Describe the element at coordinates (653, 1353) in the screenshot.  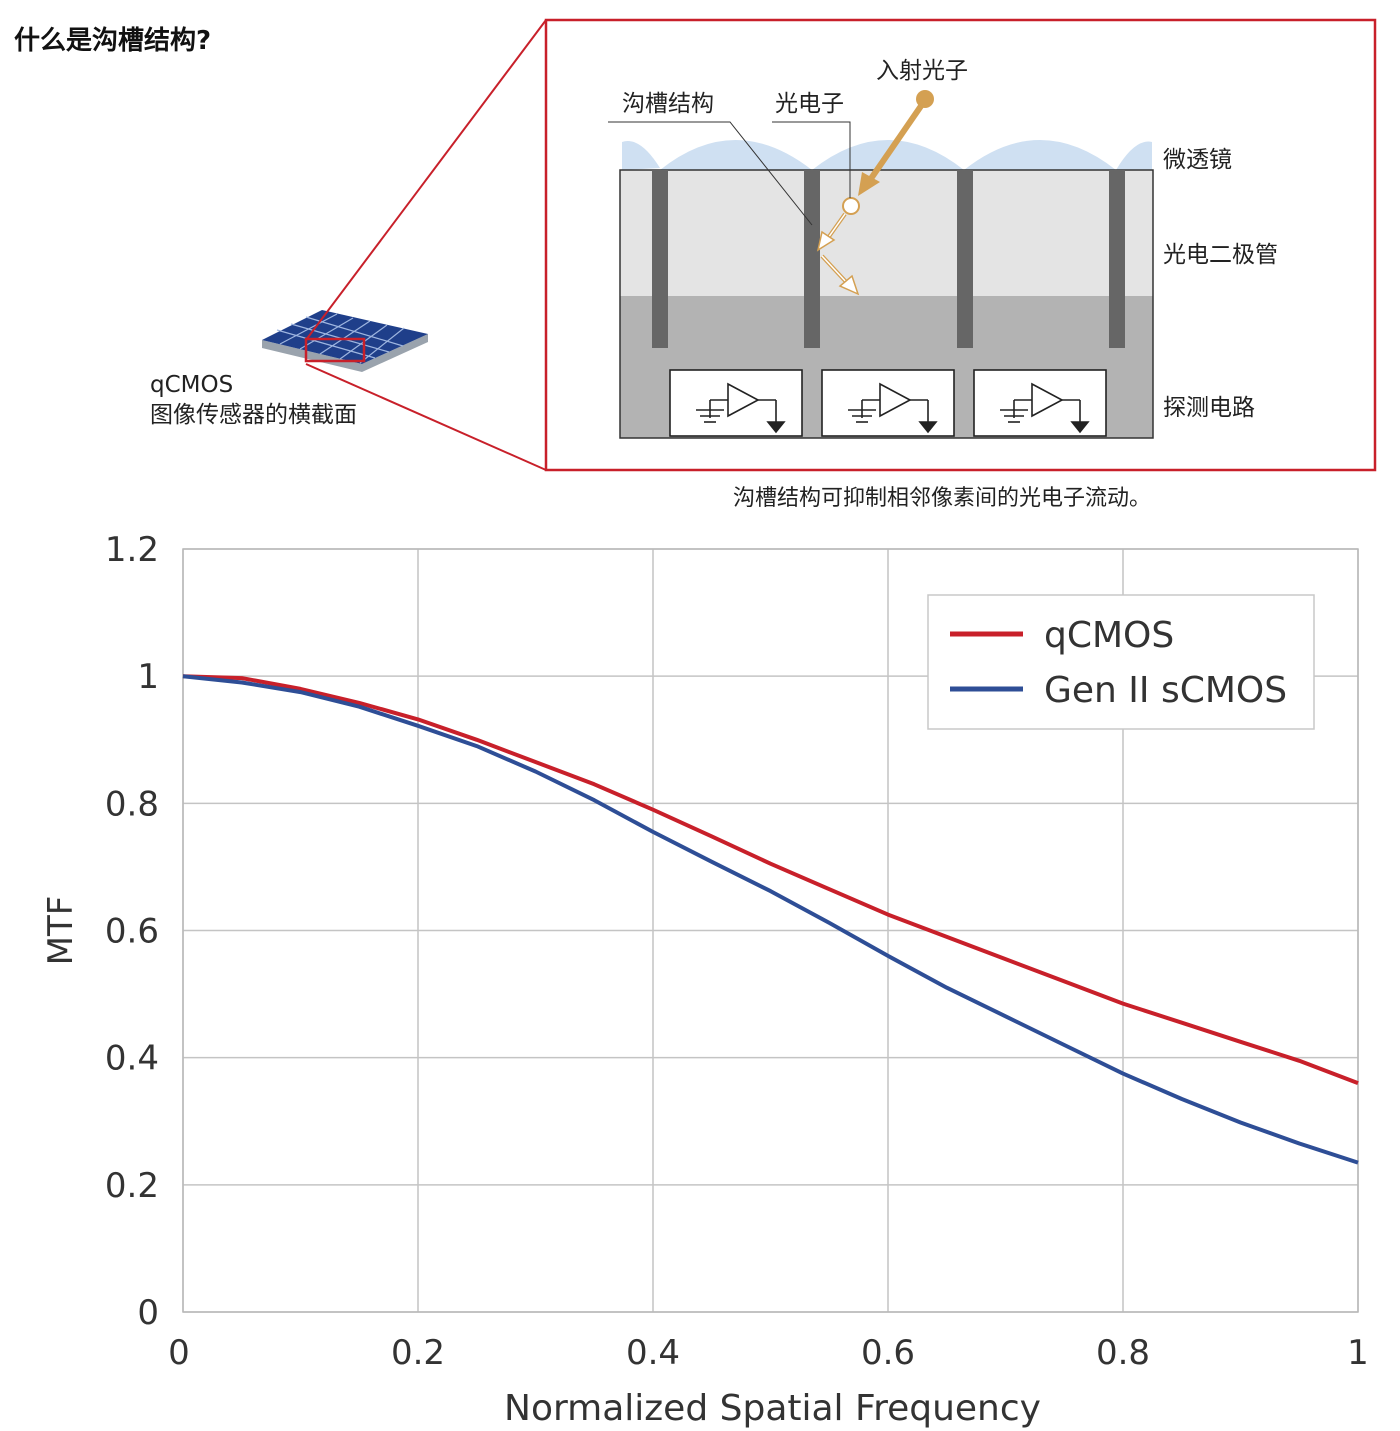
I see `x-tick-label: 0.4` at that location.